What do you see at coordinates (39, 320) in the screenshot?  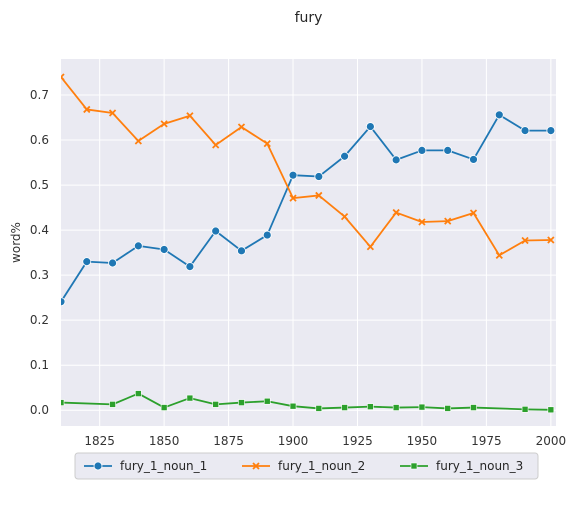 I see `y-tick-label: 0.2` at bounding box center [39, 320].